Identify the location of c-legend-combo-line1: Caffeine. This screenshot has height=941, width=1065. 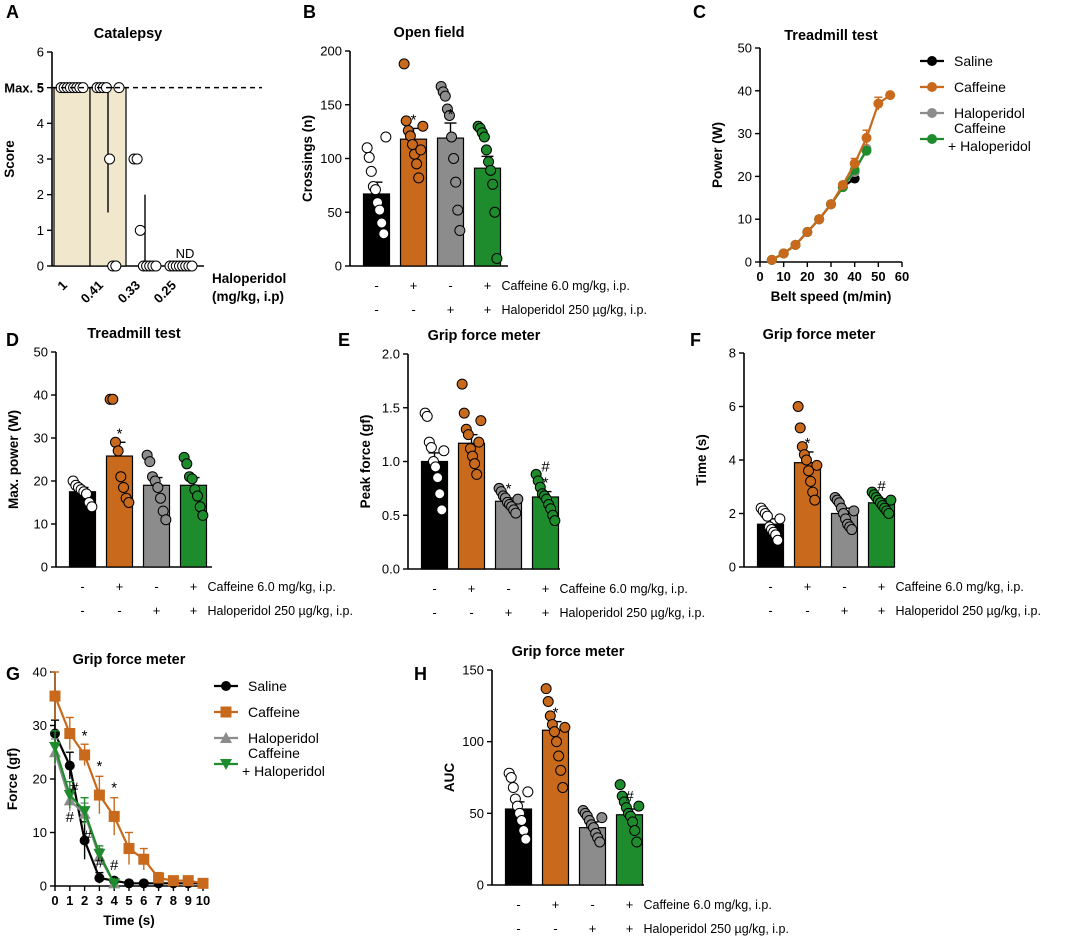
(980, 128).